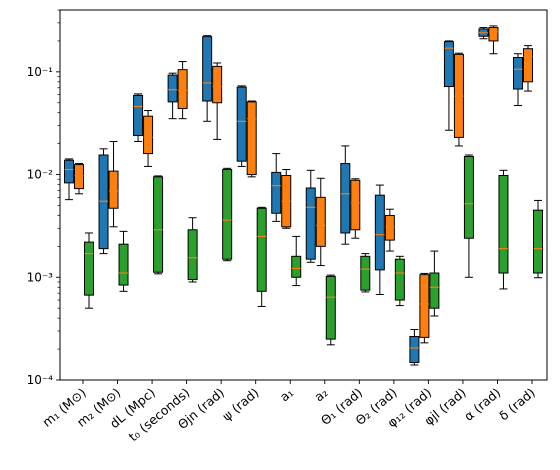 The height and width of the screenshot is (470, 560). Describe the element at coordinates (40, 72) in the screenshot. I see `y-tick-label: 10⁻¹` at that location.